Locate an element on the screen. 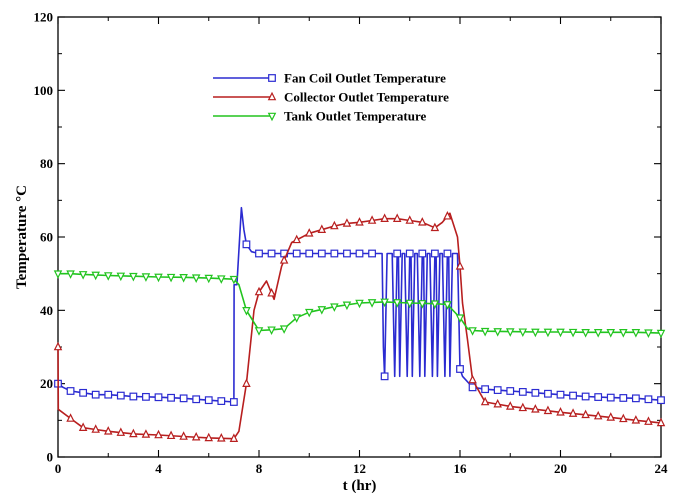 Image resolution: width=678 pixels, height=493 pixels. x-tick-label: 24 is located at coordinates (662, 468).